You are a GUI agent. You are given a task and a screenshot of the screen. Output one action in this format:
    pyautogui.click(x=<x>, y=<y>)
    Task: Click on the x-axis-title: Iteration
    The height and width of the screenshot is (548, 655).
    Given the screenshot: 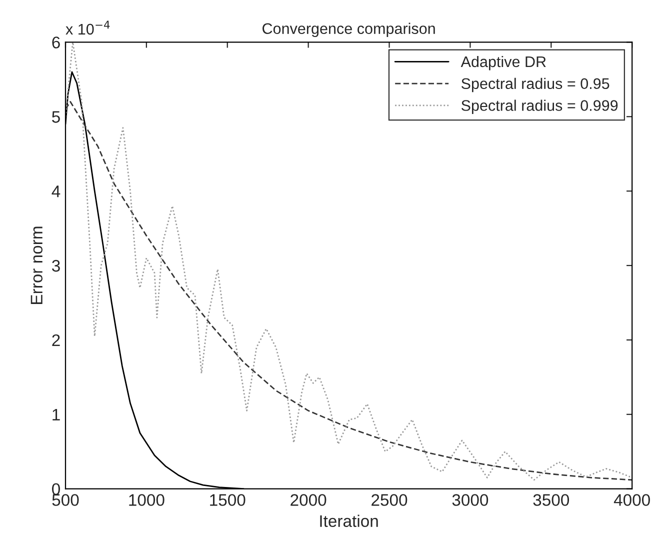 What is the action you would take?
    pyautogui.click(x=349, y=521)
    